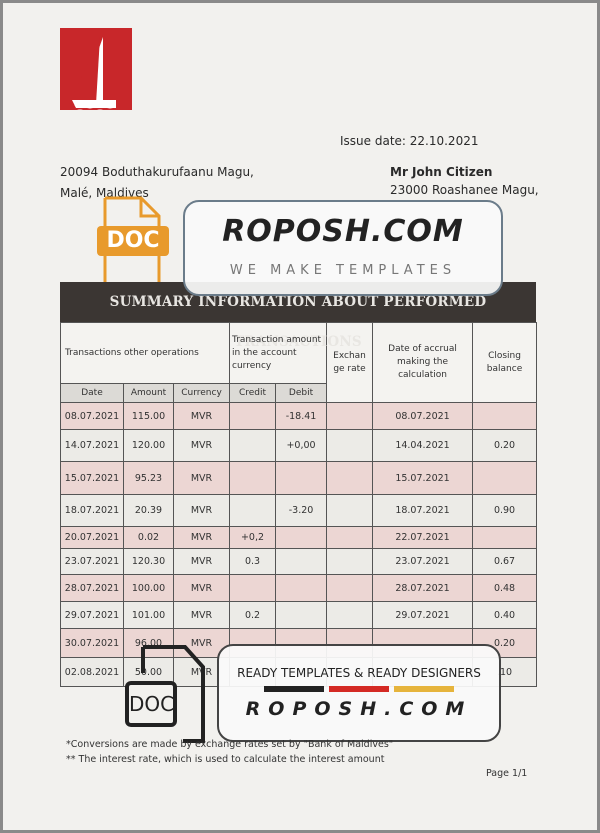 The height and width of the screenshot is (833, 600). I want to click on watermark-tagline: READY TEMPLATES & READY DESIGNERS, so click(359, 673).